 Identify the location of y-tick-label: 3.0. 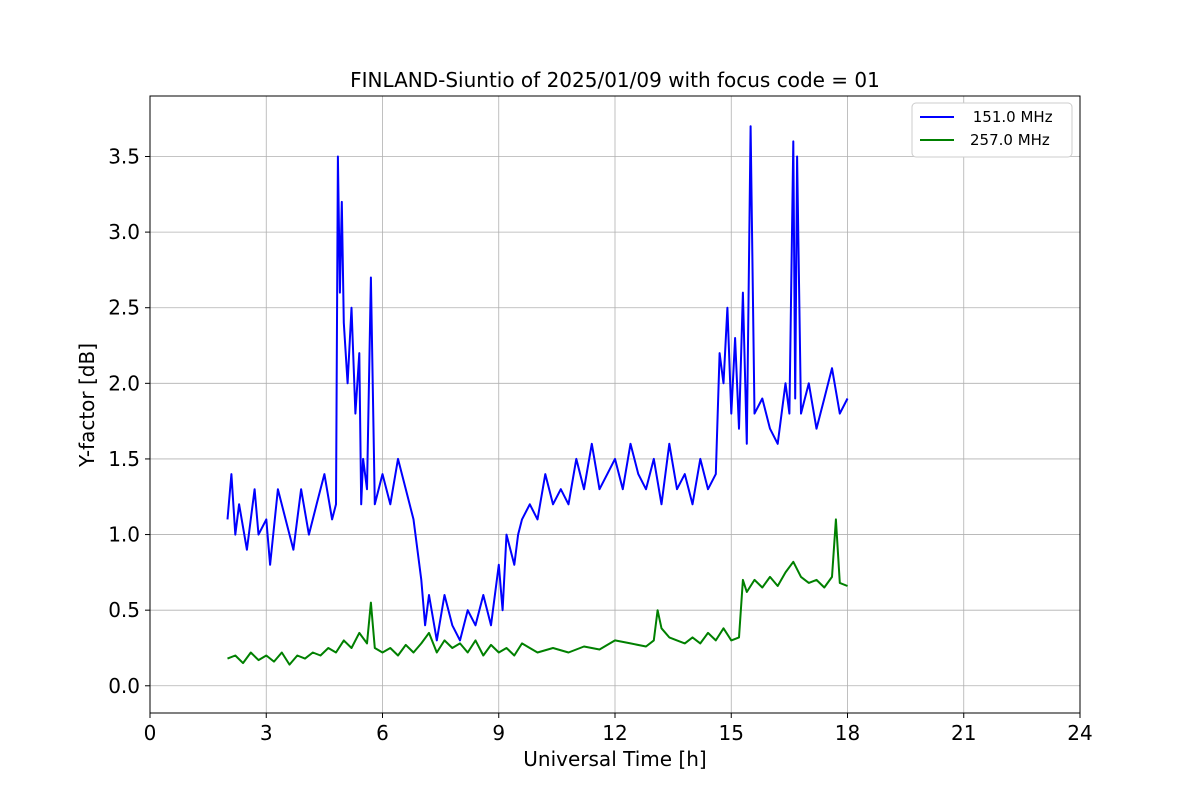
(124, 232).